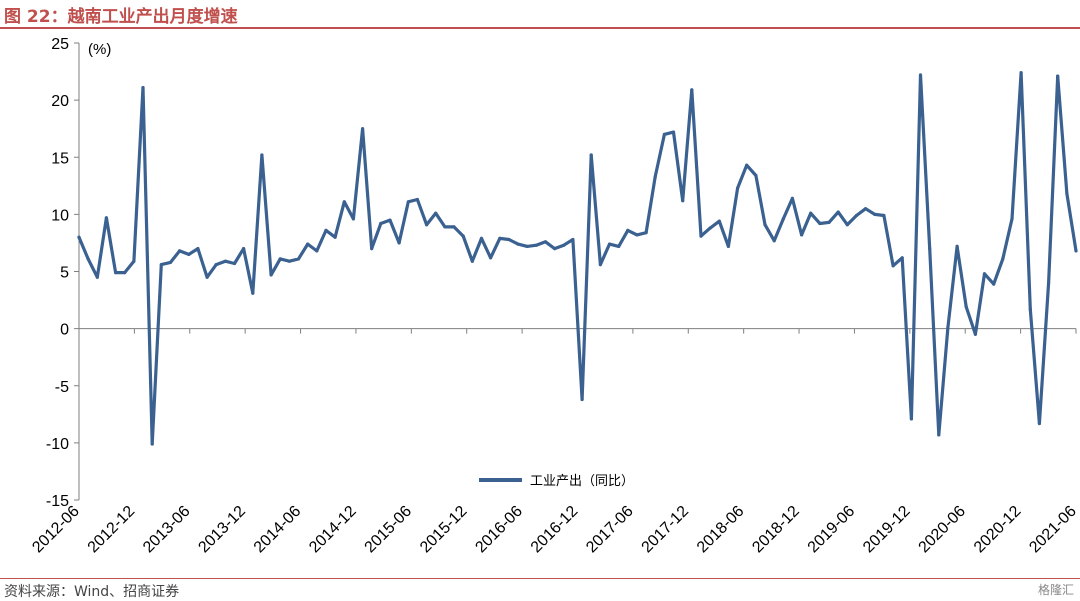 This screenshot has height=601, width=1080. What do you see at coordinates (99, 49) in the screenshot?
I see `y-unit-label: (%)` at bounding box center [99, 49].